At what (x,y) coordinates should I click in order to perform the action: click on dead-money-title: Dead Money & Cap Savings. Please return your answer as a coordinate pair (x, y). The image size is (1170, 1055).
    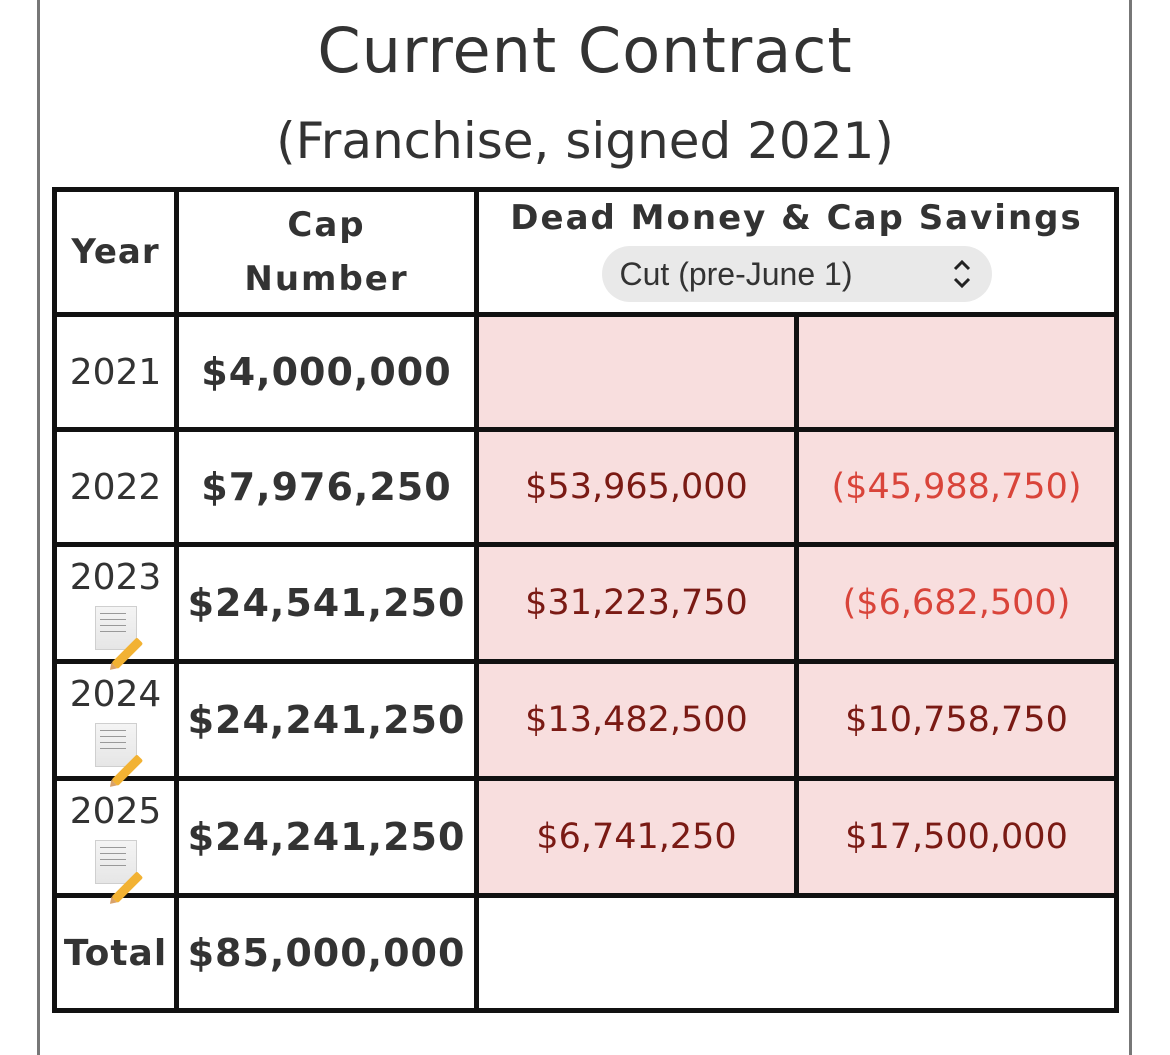
    Looking at the image, I should click on (796, 218).